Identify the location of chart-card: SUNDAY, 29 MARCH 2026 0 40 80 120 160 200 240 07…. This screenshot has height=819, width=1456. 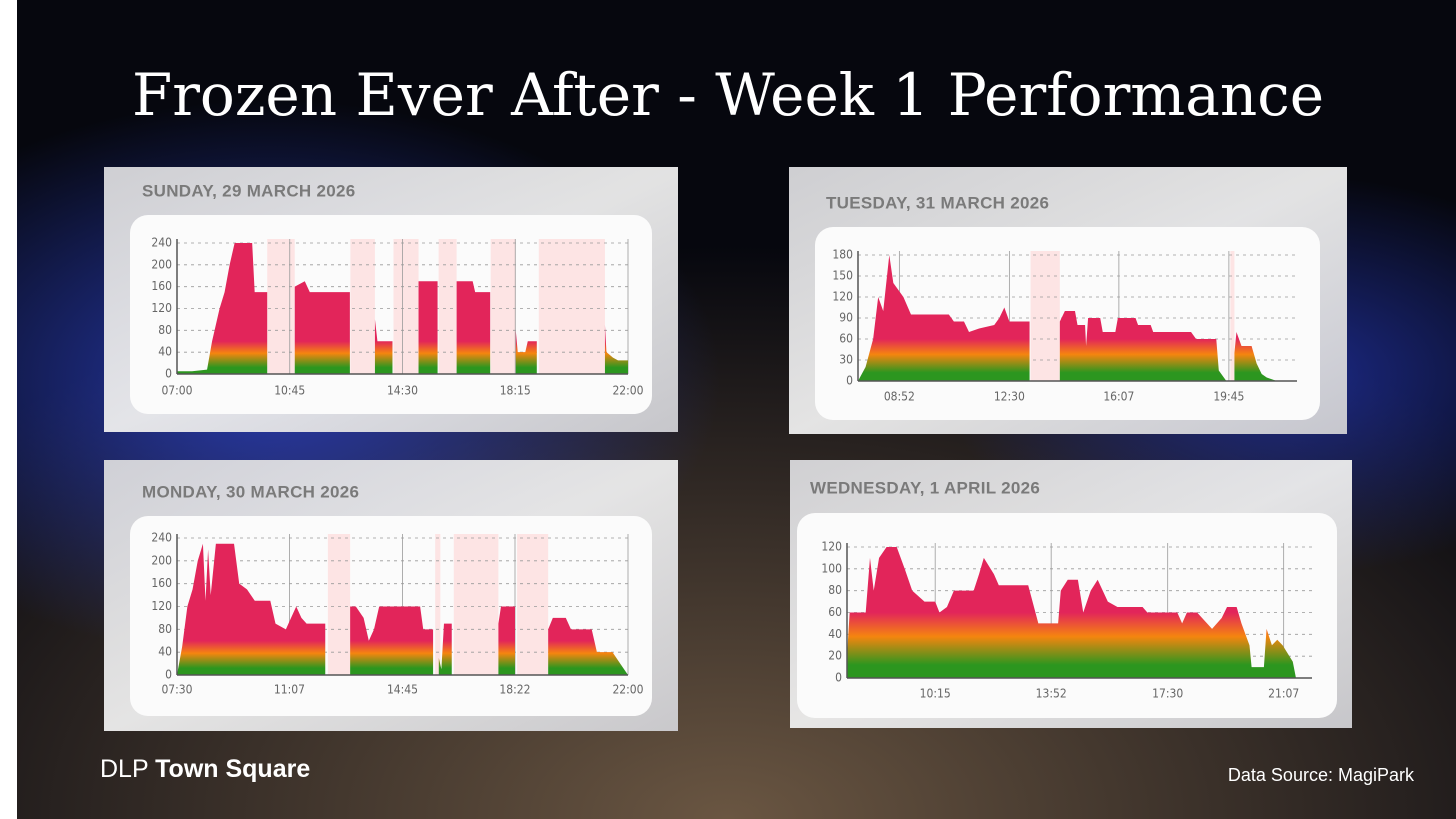
(391, 299).